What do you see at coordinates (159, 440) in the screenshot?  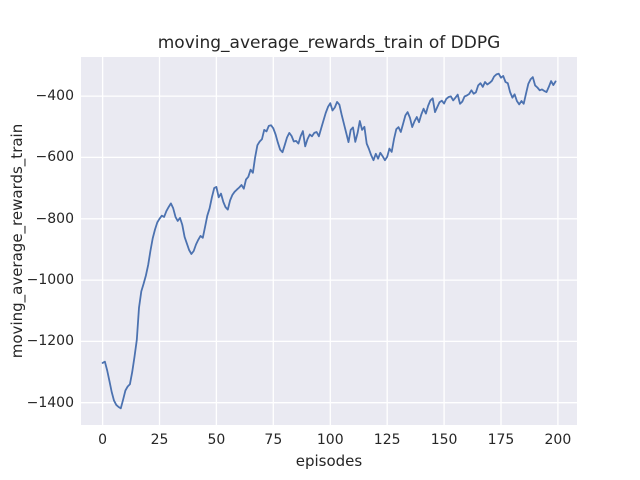 I see `x-tick-label: 25` at bounding box center [159, 440].